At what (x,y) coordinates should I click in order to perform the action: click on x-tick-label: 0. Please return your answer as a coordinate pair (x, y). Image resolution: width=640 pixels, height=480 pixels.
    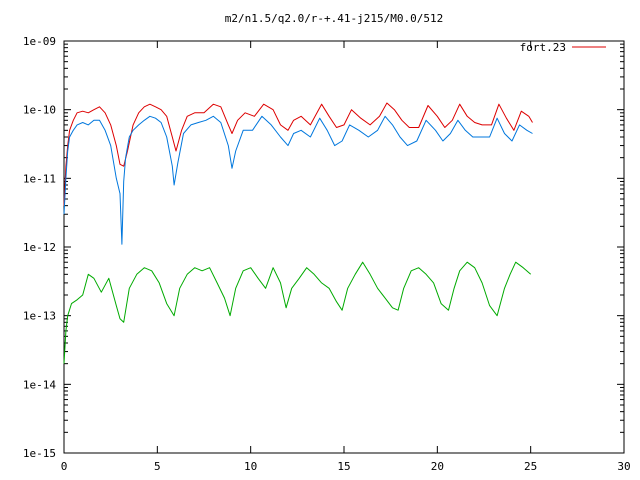
    Looking at the image, I should click on (64, 466).